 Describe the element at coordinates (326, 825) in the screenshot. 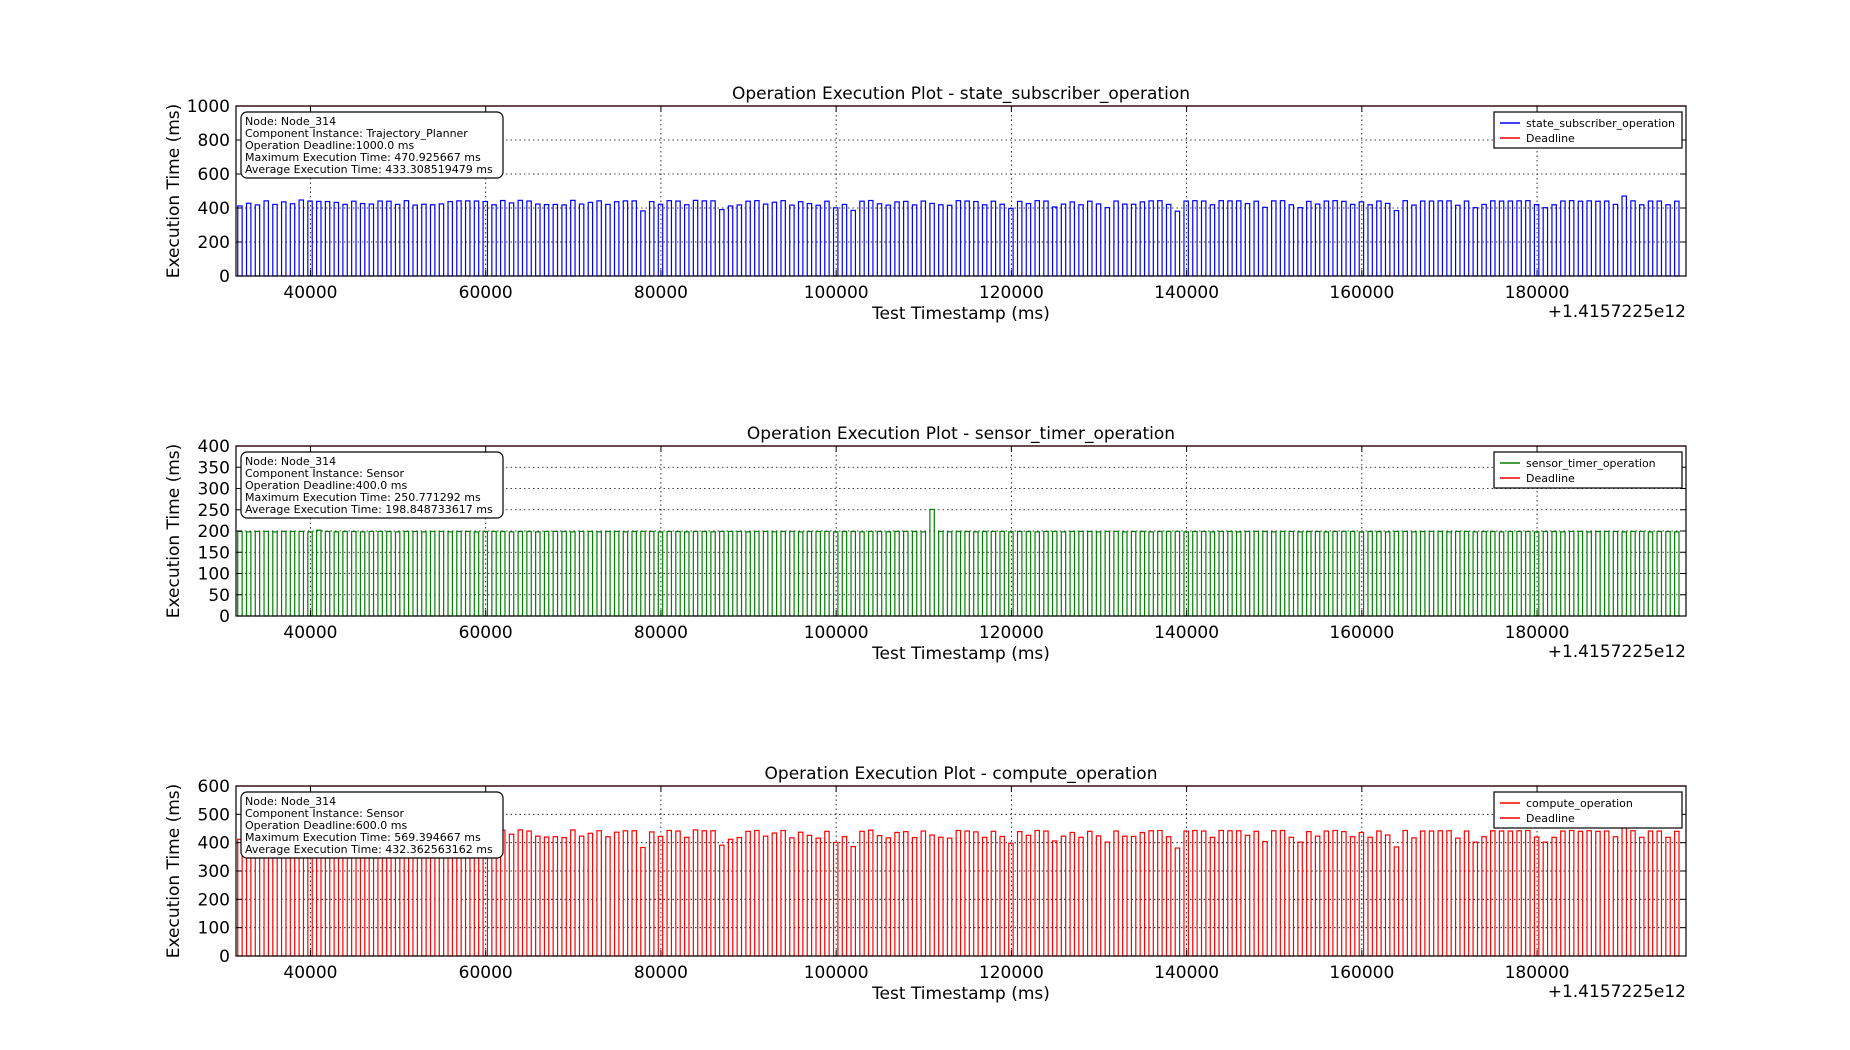

I see `info-line: Operation Deadline:600.0 ms` at that location.